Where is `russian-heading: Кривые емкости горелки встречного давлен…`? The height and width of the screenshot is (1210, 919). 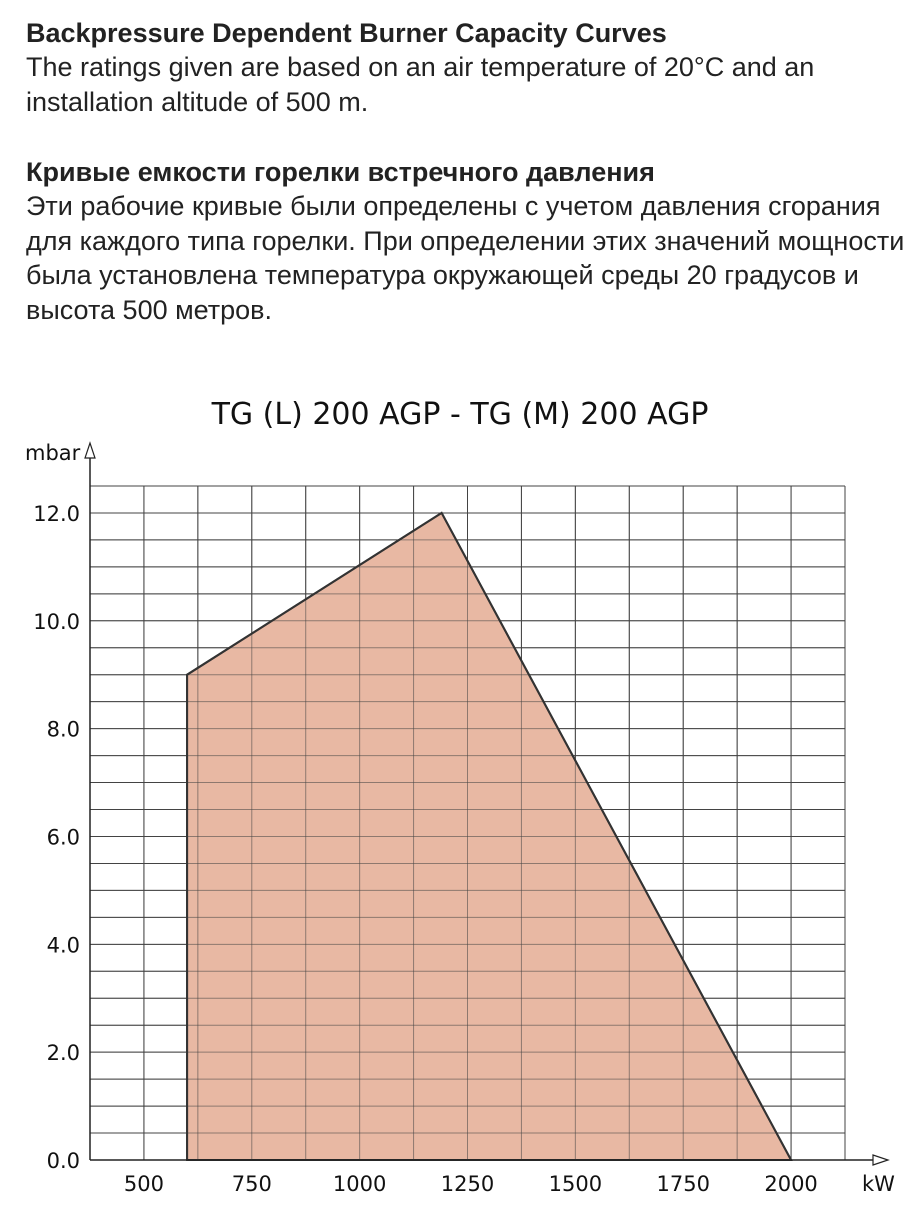
russian-heading: Кривые емкости горелки встречного давлен… is located at coordinates (340, 172).